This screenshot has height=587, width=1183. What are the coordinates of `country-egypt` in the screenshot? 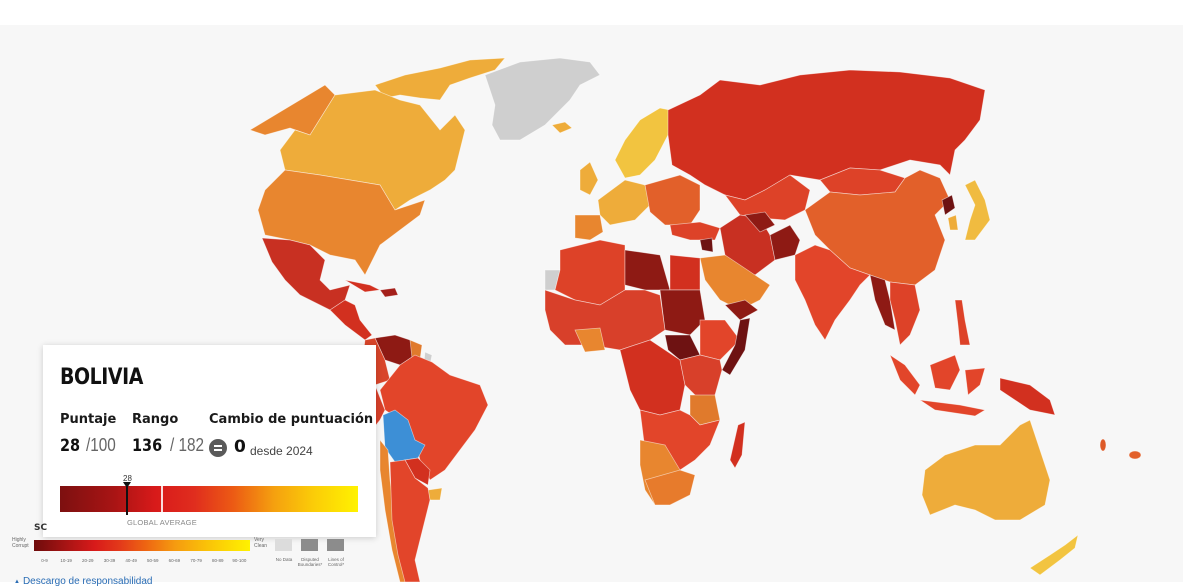 It's located at (685, 272).